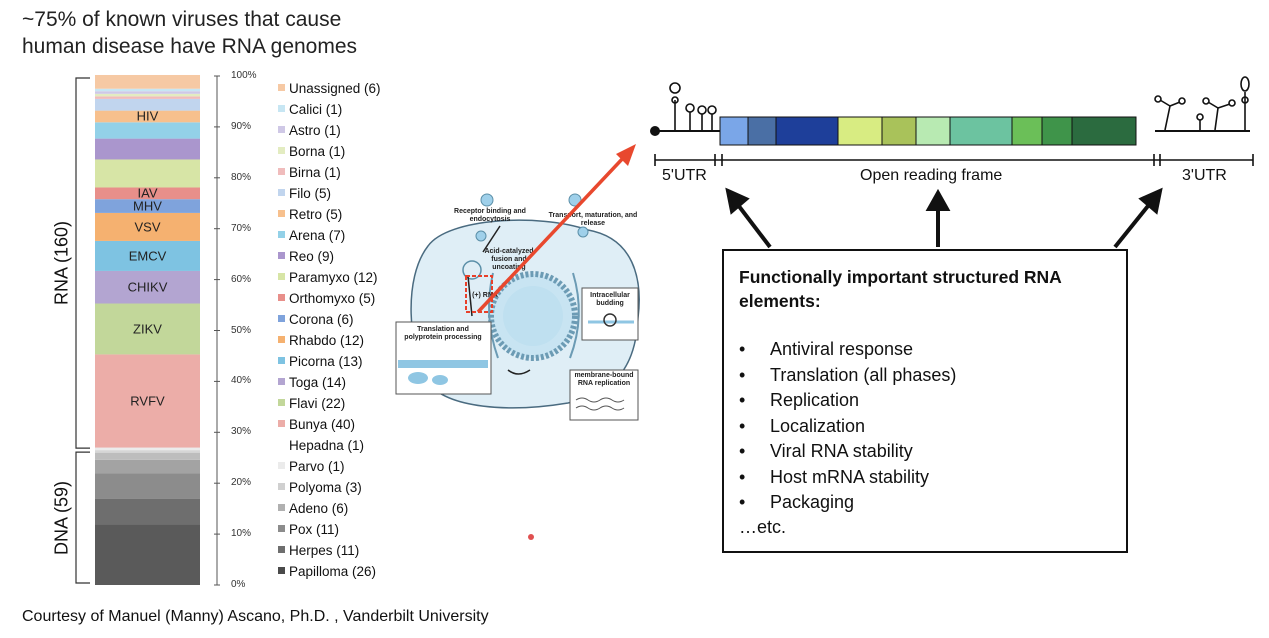 This screenshot has width=1269, height=638. What do you see at coordinates (321, 319) in the screenshot?
I see `legend-label: Corona (6)` at bounding box center [321, 319].